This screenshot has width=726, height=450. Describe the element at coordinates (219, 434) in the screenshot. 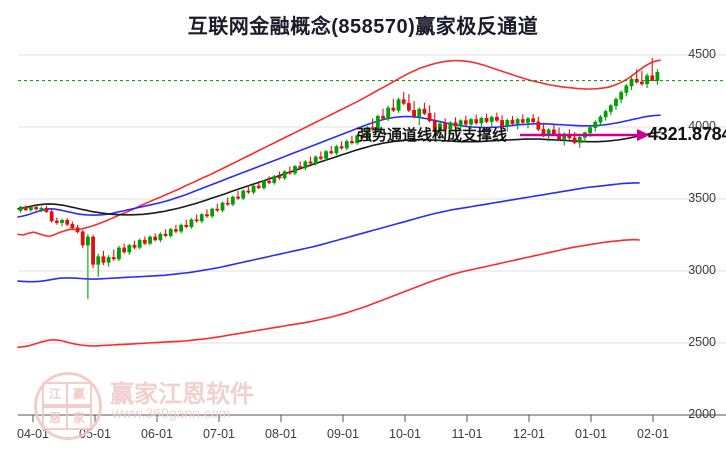

I see `x-axis-tick-label: 07-01` at that location.